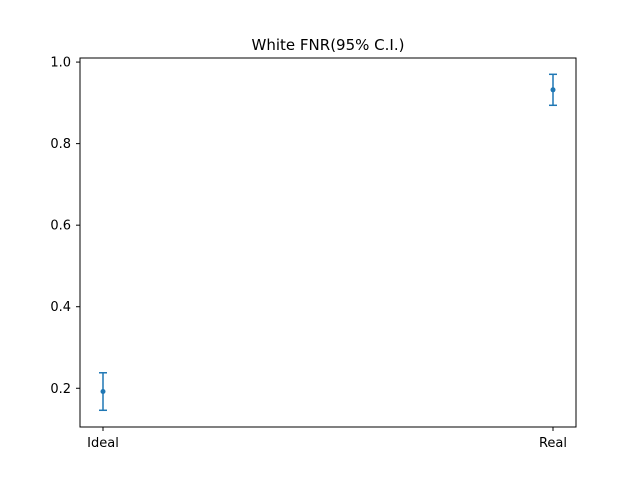 This screenshot has width=640, height=485. Describe the element at coordinates (553, 443) in the screenshot. I see `x-tick-label: Real` at that location.